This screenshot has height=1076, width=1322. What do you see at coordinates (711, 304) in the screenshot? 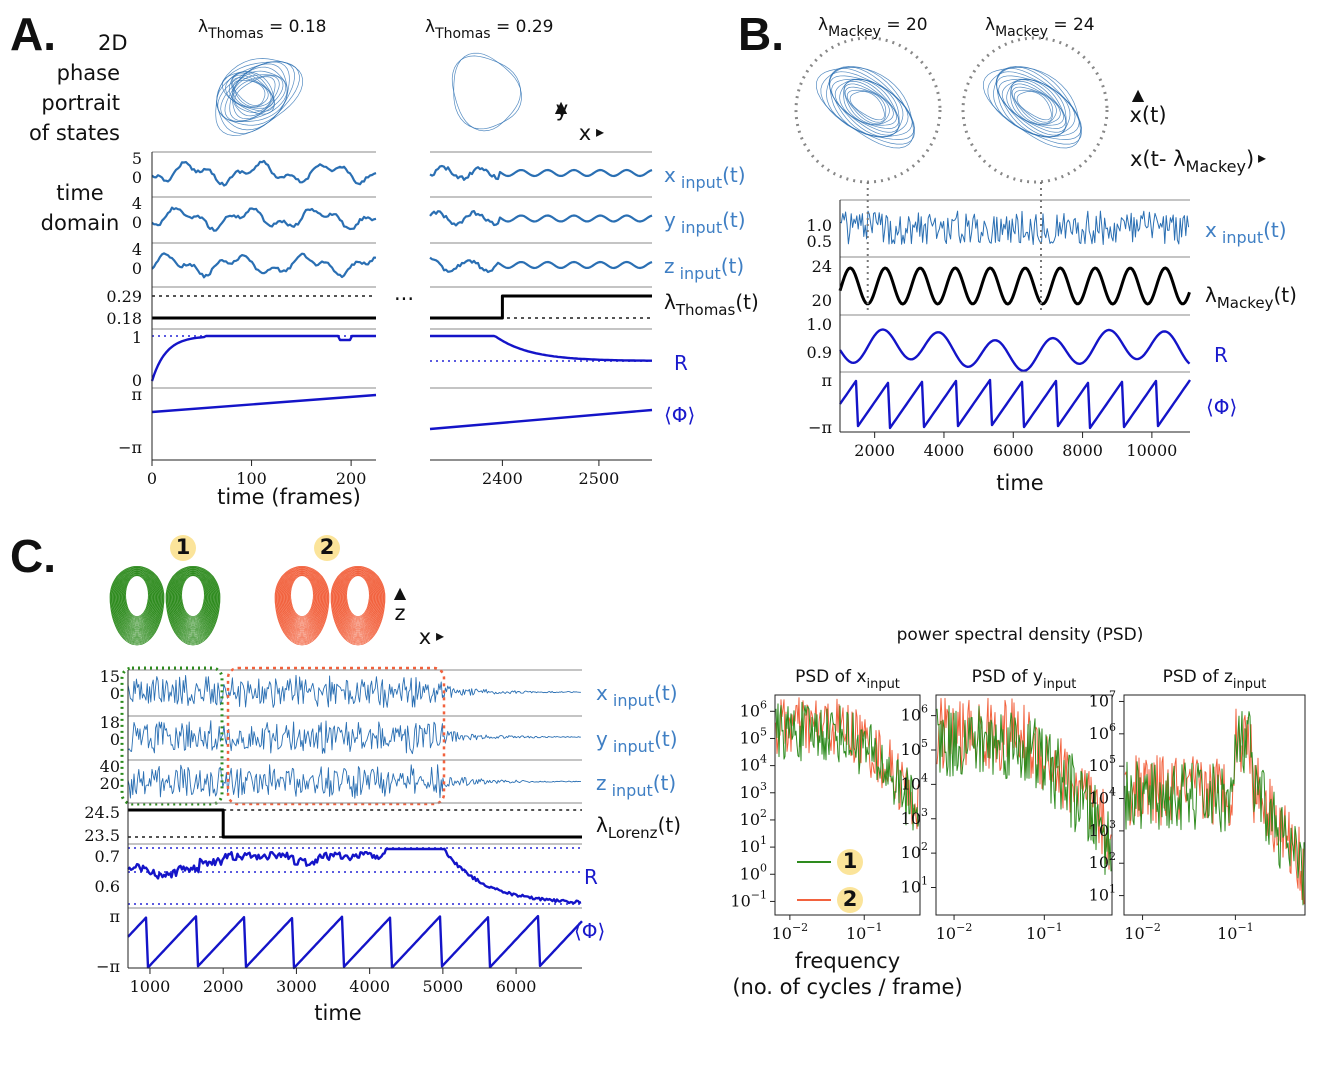
I see `label-lambda-thomas: λThomas(t)` at bounding box center [711, 304].